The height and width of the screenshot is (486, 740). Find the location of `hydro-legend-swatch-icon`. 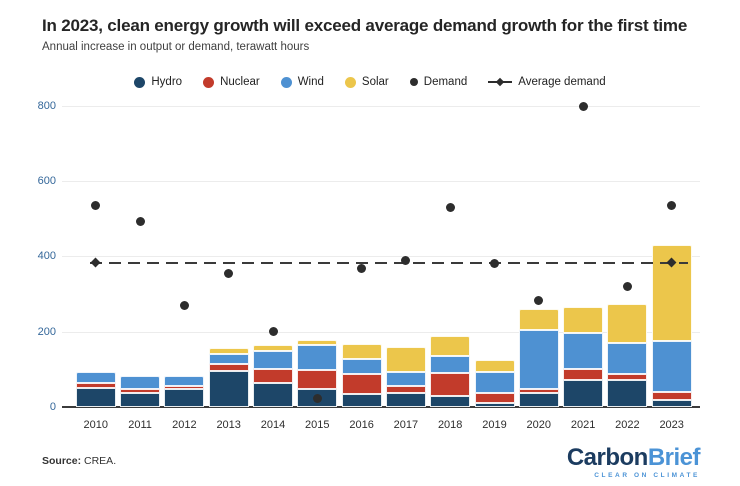

hydro-legend-swatch-icon is located at coordinates (140, 82).